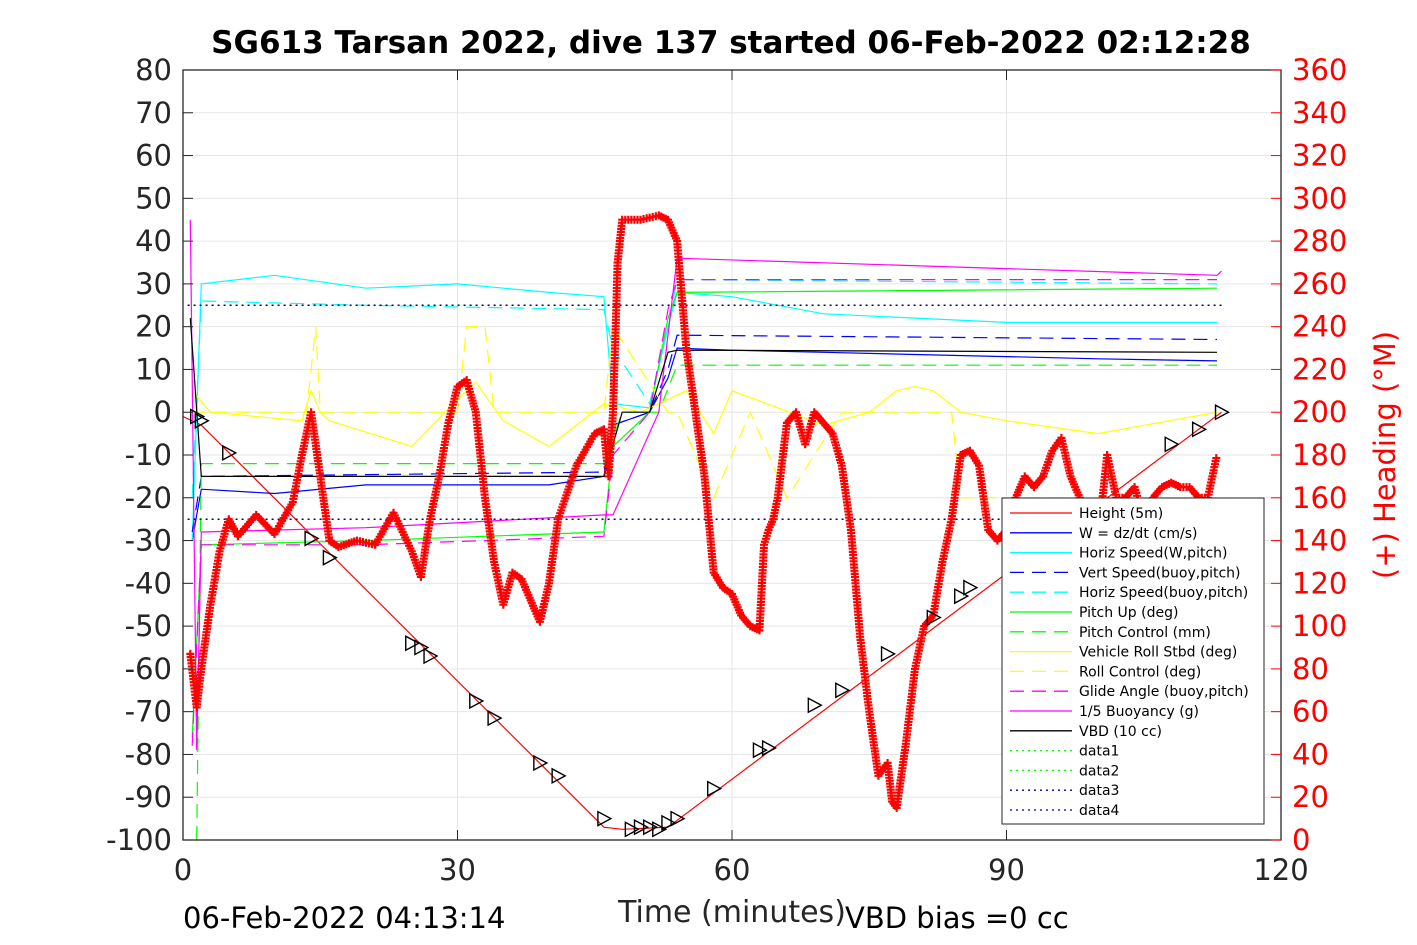 This screenshot has height=945, width=1417. I want to click on legend-label: data2, so click(1099, 771).